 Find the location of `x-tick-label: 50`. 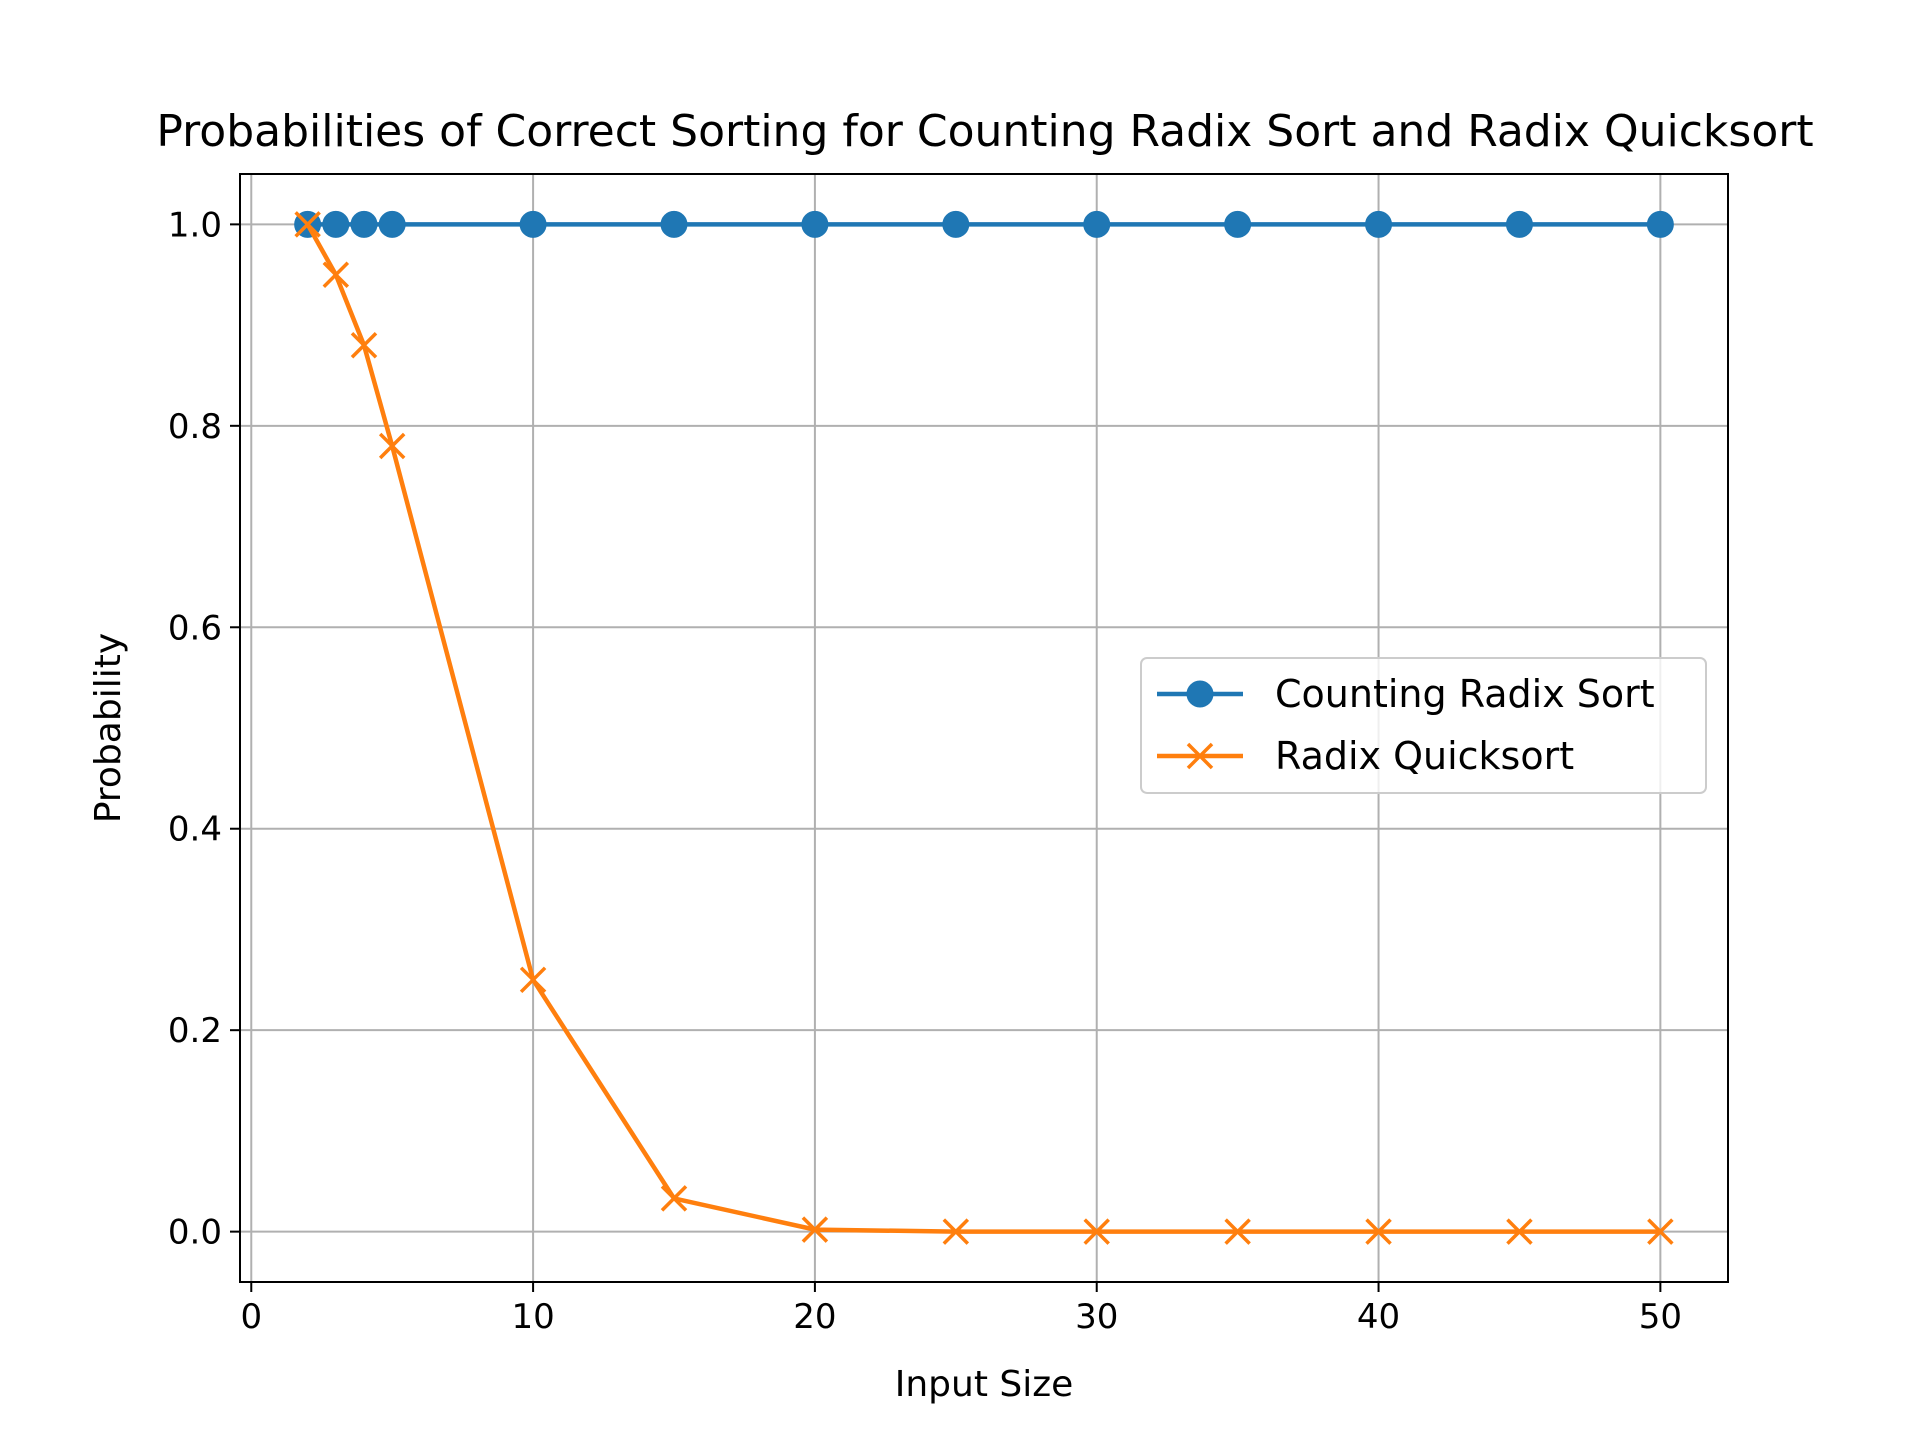

x-tick-label: 50 is located at coordinates (1660, 1317).